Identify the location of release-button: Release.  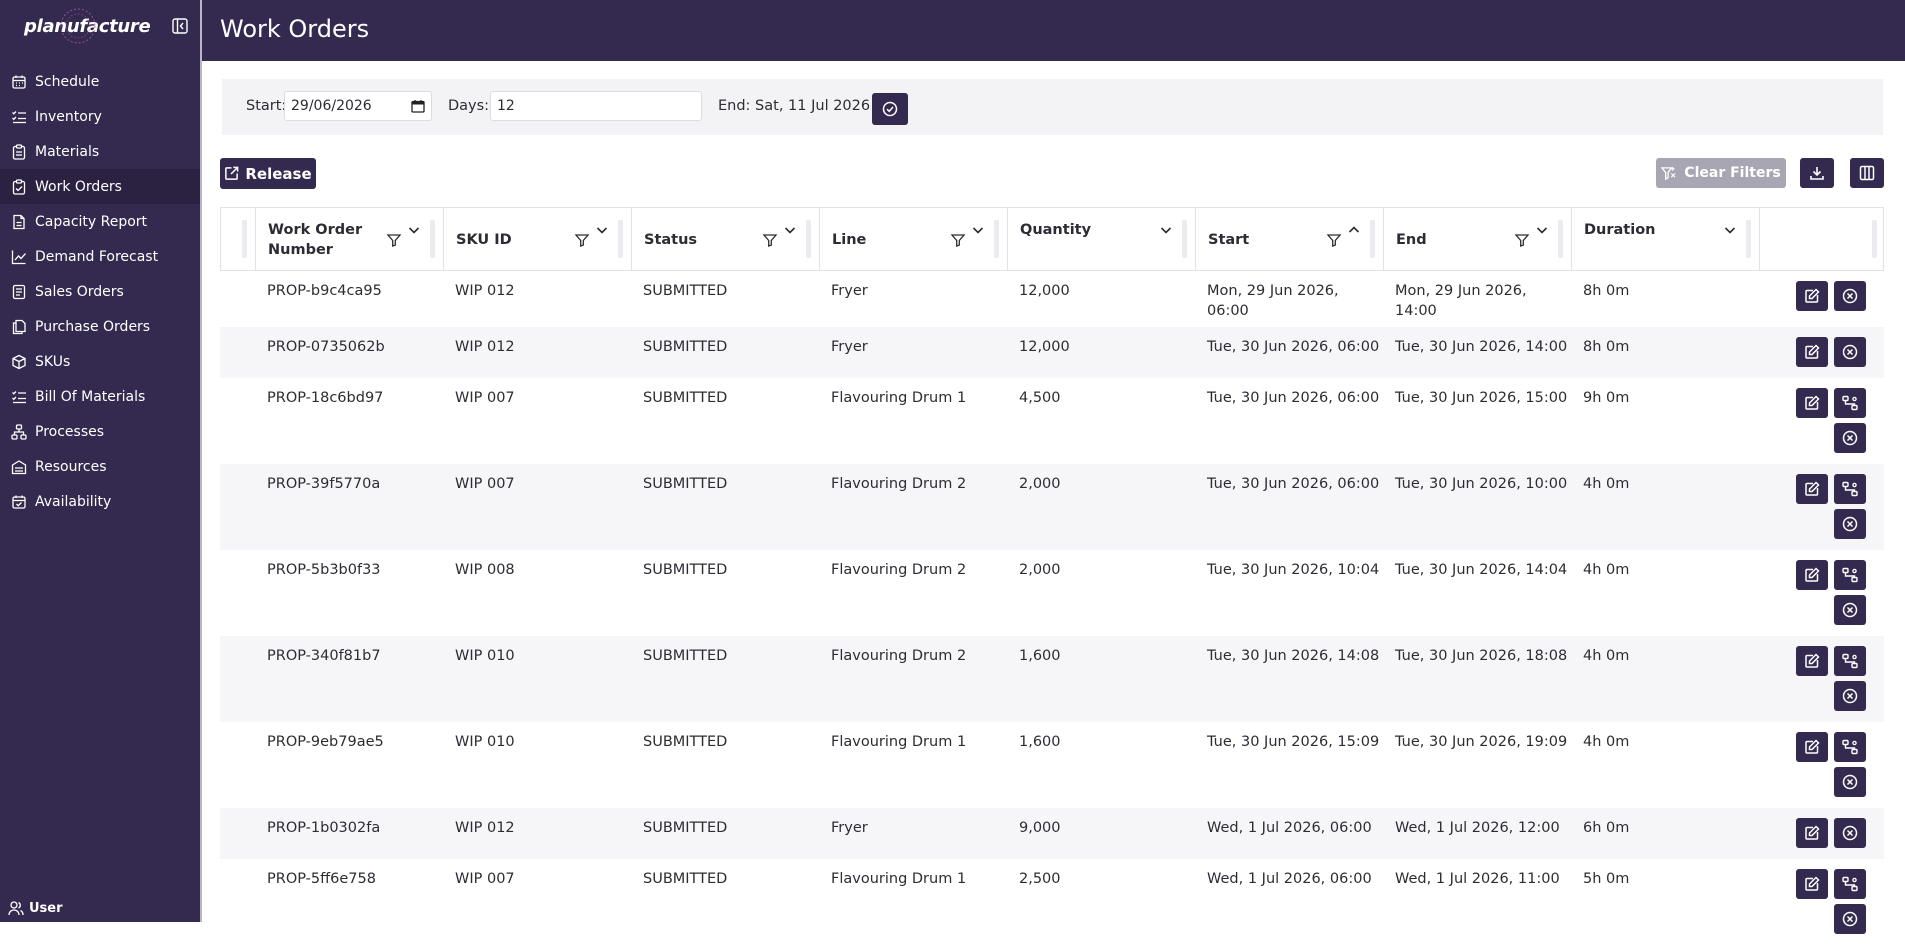
(268, 173).